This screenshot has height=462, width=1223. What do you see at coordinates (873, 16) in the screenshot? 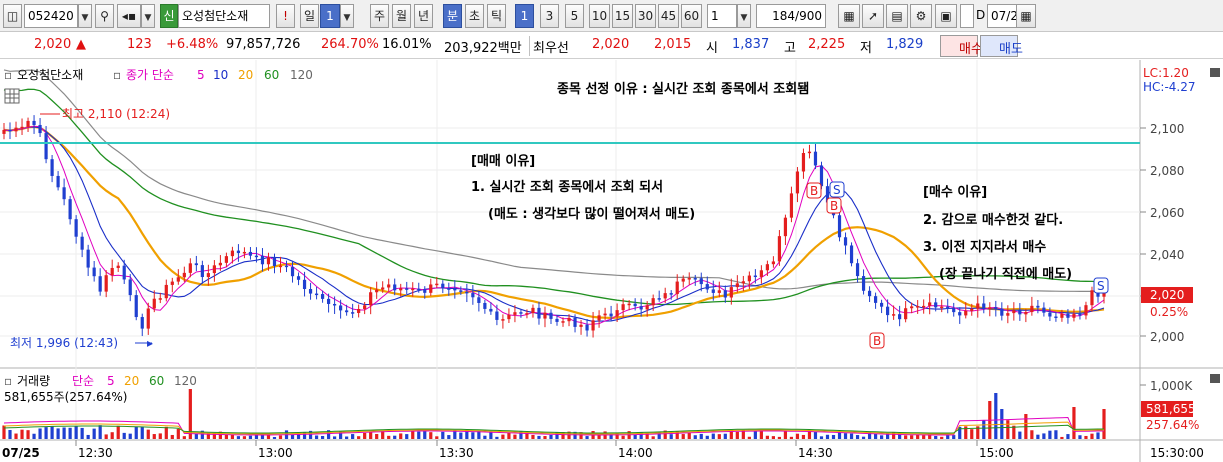
I see `draw-tool-icon: ➚` at bounding box center [873, 16].